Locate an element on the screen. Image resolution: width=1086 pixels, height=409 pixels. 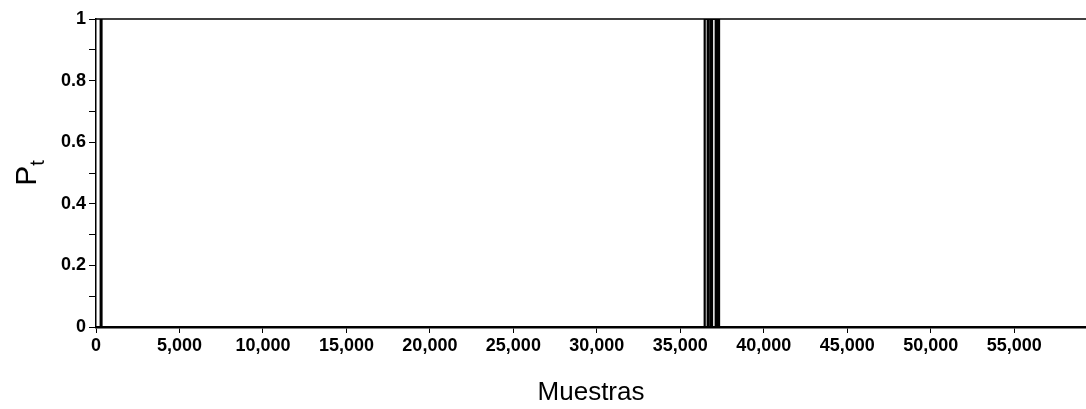
y-tick-label: 0.2 is located at coordinates (73, 264).